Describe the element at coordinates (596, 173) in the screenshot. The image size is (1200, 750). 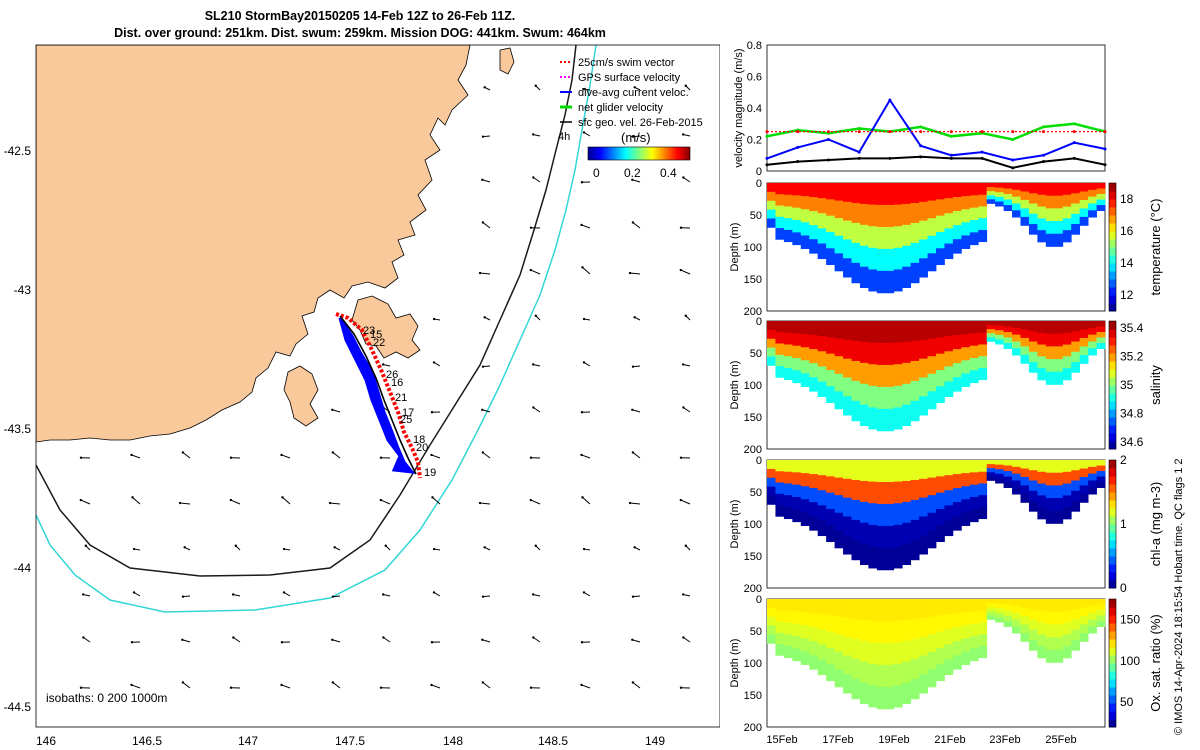
I see `colorbar-tick: 0` at that location.